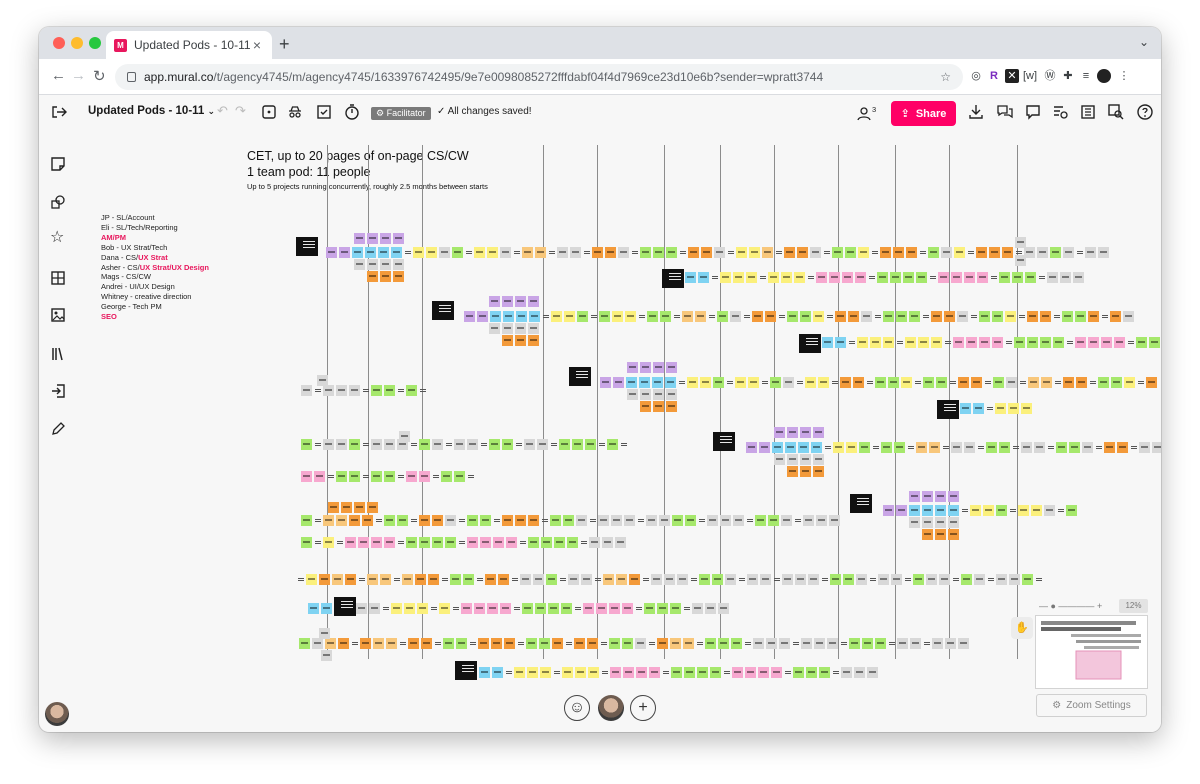 The image size is (1200, 784). Describe the element at coordinates (211, 111) in the screenshot. I see `title-chevron-down-icon: ⌄` at that location.